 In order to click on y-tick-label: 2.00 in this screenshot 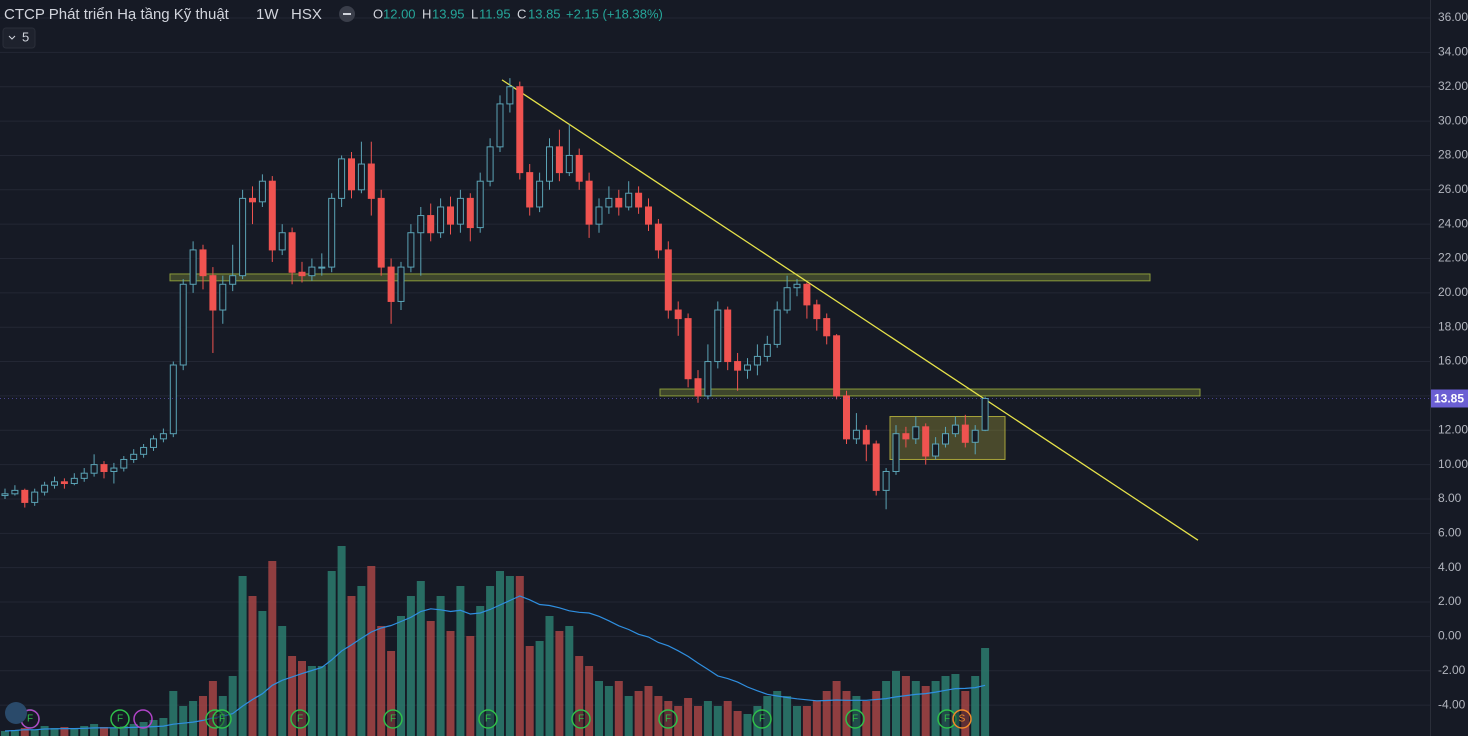, I will do `click(1450, 601)`.